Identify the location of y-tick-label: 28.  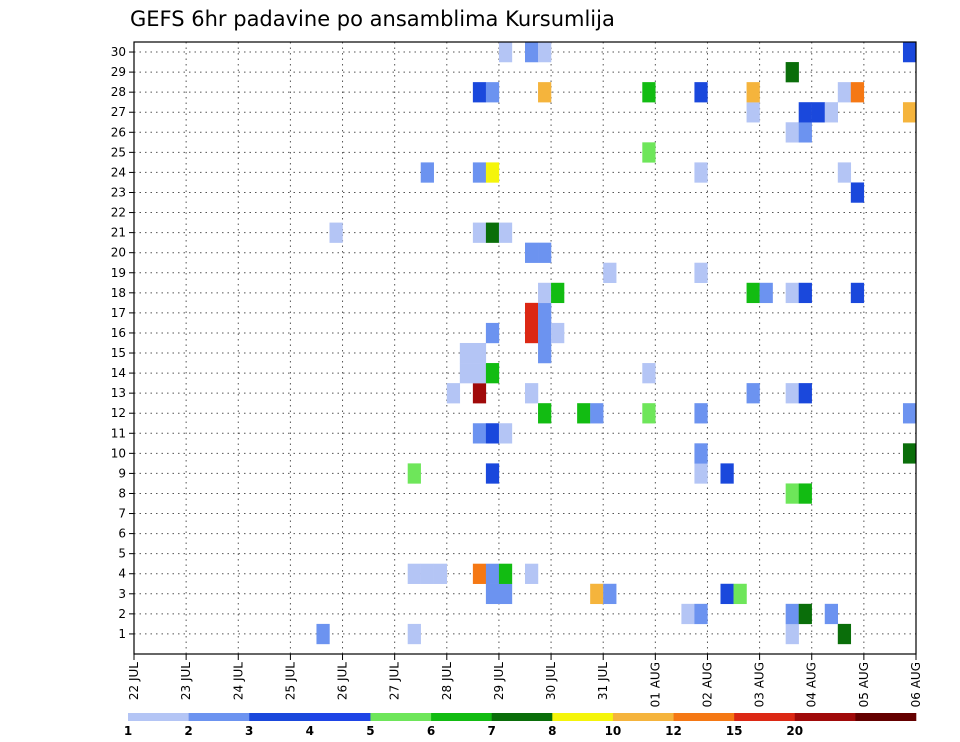
(118, 92).